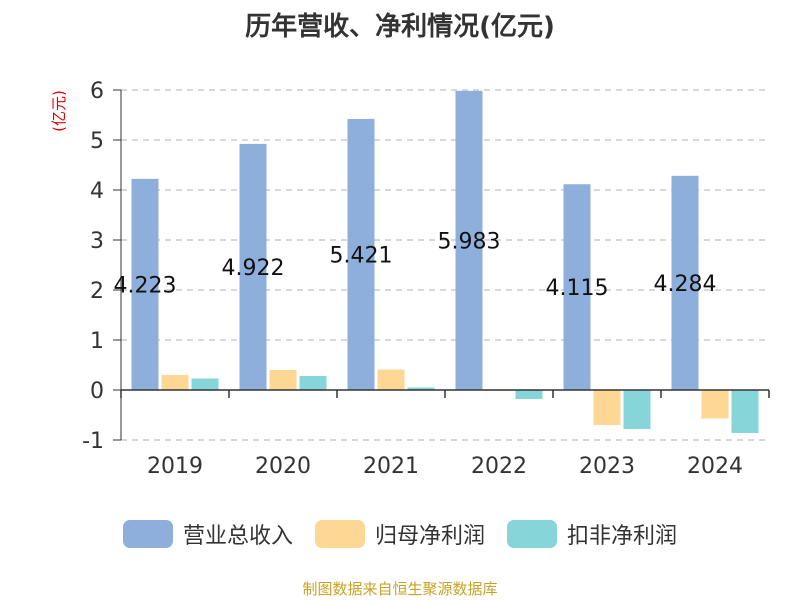  Describe the element at coordinates (97, 341) in the screenshot. I see `y-tick-label: 1` at that location.